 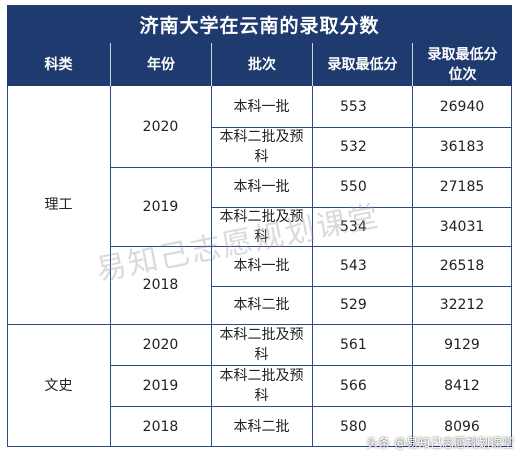 I want to click on score-cell: 543, so click(x=353, y=266).